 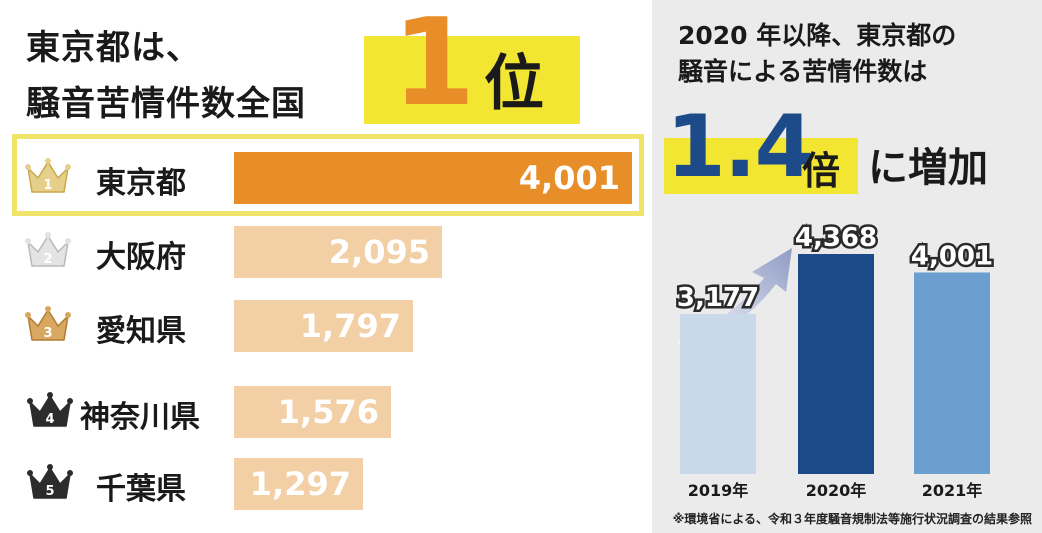 What do you see at coordinates (569, 178) in the screenshot?
I see `ranking-bar-value: 4,001` at bounding box center [569, 178].